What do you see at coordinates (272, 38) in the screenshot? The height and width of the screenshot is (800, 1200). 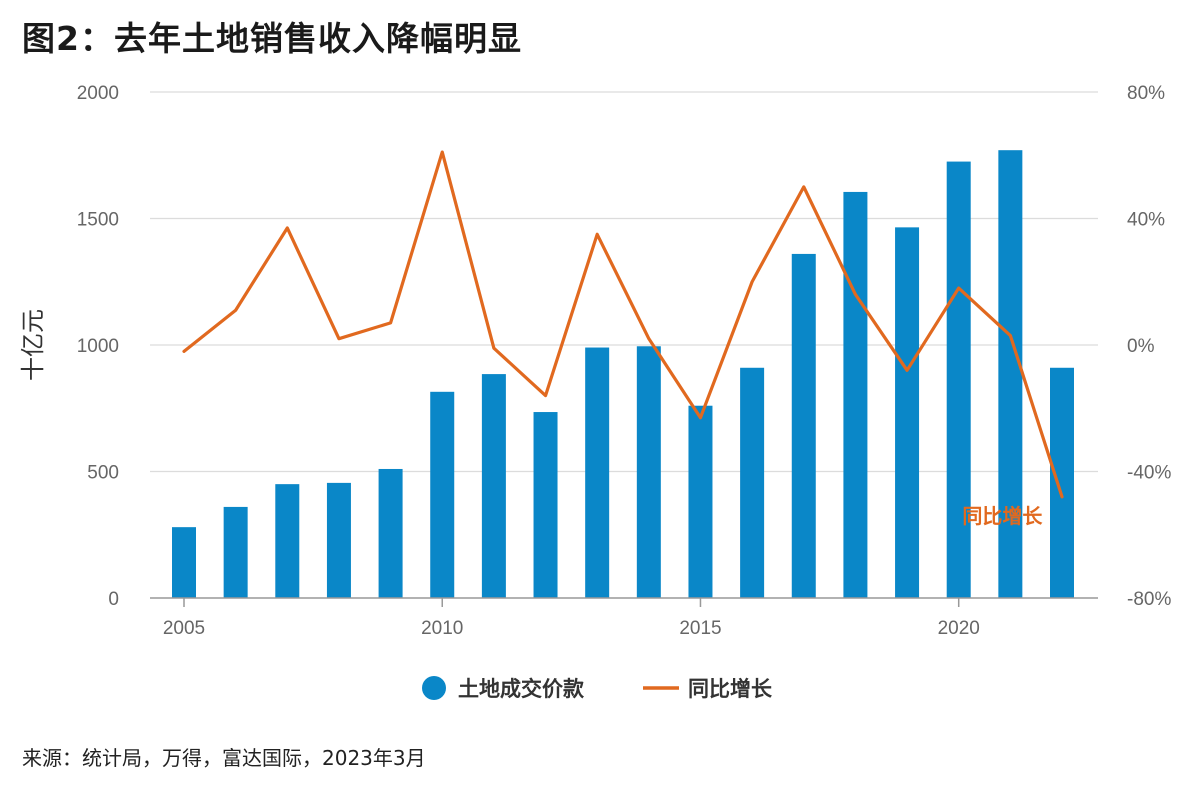 I see `chart-title: 图2：去年土地销售收入降幅明显` at bounding box center [272, 38].